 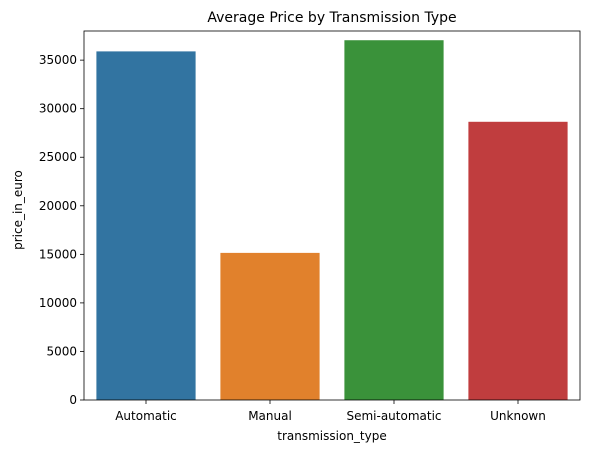 What do you see at coordinates (331, 436) in the screenshot?
I see `x-axis-label: transmission_type` at bounding box center [331, 436].